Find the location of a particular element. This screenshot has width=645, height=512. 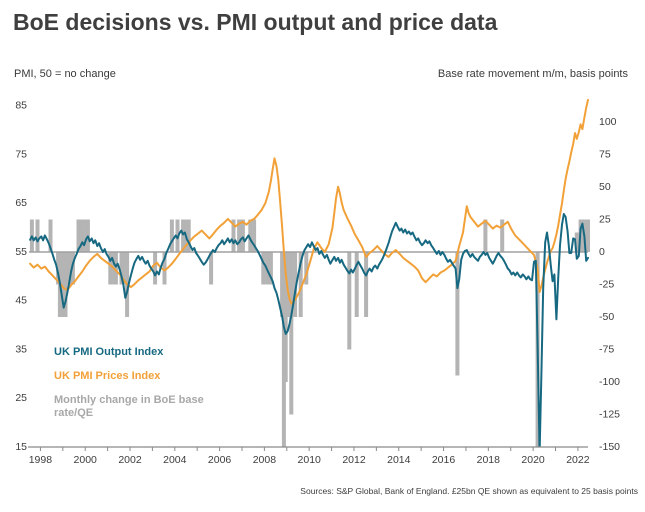

y-left-tick-label: 65 is located at coordinates (21, 203).